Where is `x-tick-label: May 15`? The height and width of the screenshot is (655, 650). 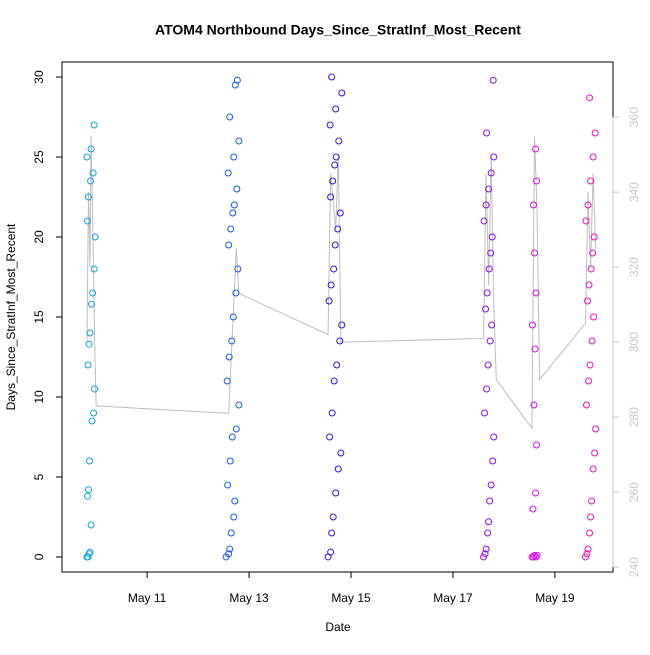 x-tick-label: May 15 is located at coordinates (351, 598).